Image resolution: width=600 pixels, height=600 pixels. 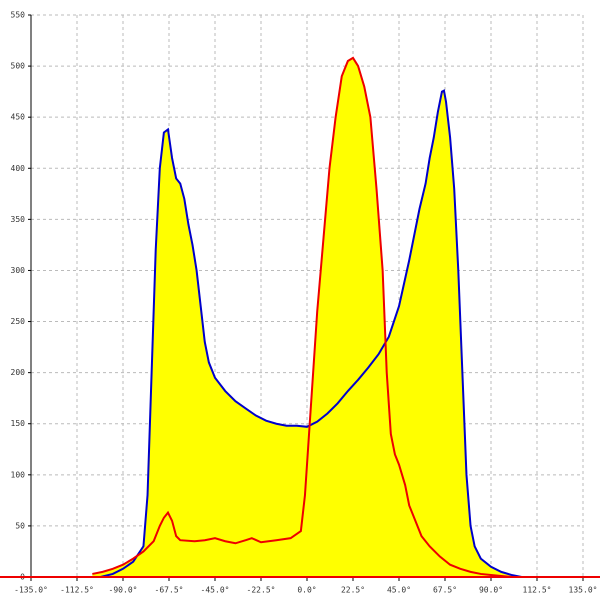 I want to click on y-tick-label: 300, so click(x=18, y=270).